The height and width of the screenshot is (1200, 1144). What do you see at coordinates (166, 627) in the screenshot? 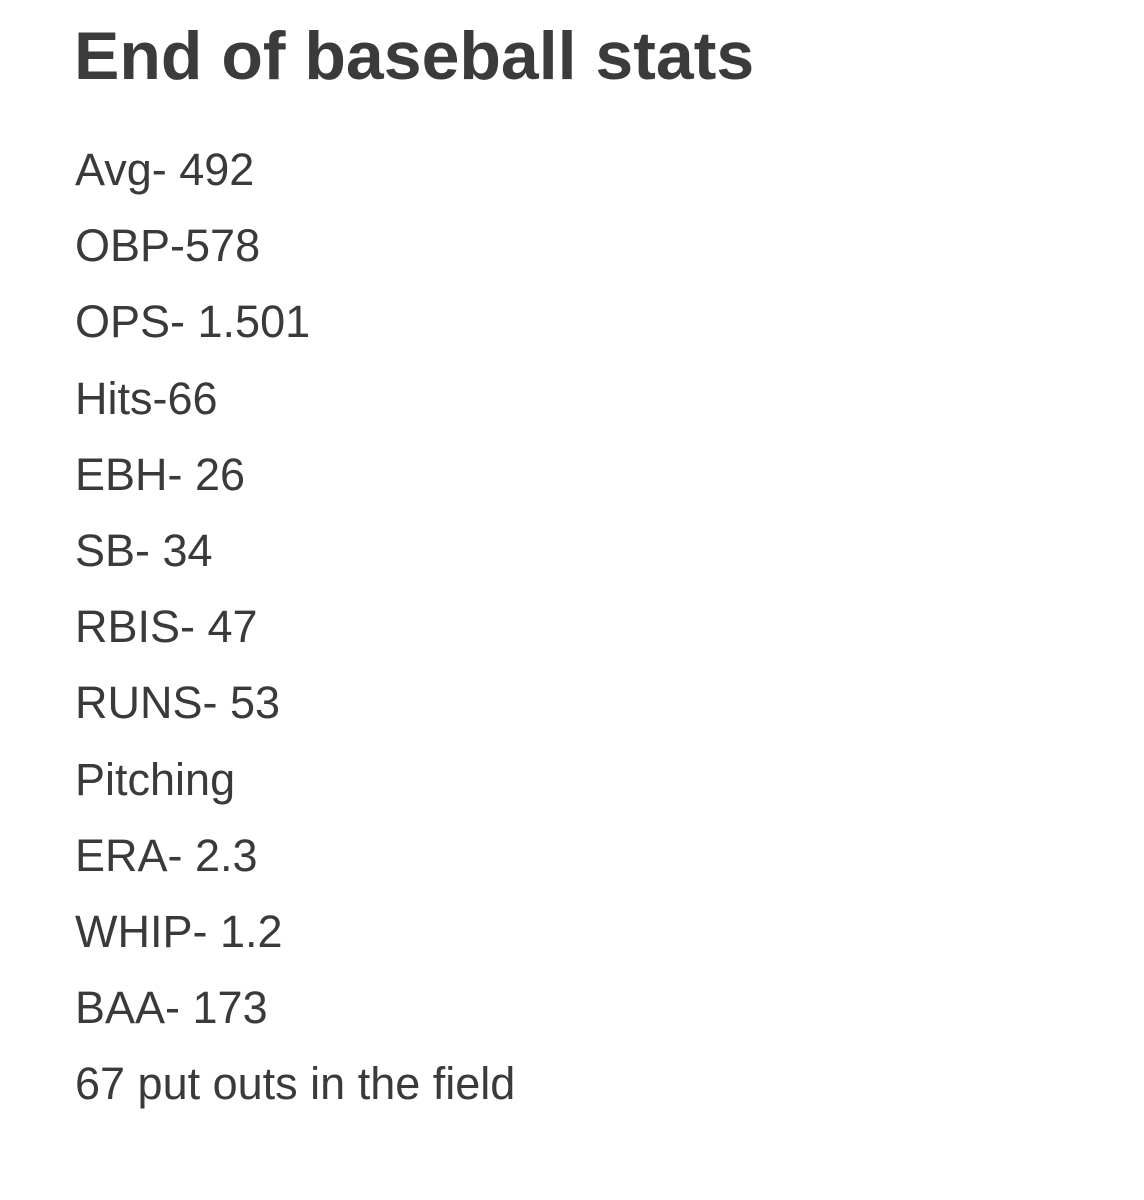
I see `note-line: RBIS- 47` at bounding box center [166, 627].